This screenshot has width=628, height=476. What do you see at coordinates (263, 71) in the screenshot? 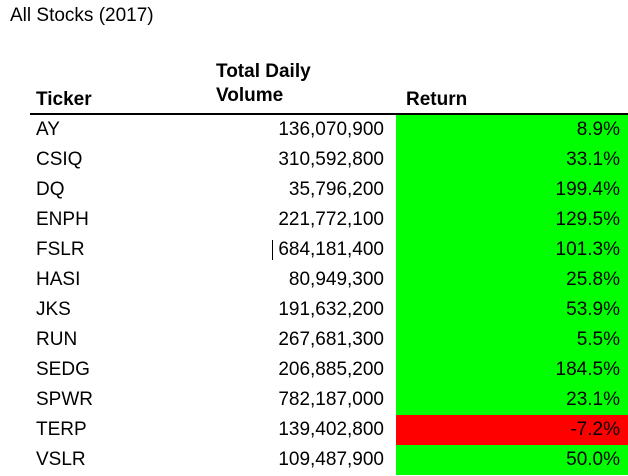
I see `header-volume-line1: Total Daily` at bounding box center [263, 71].